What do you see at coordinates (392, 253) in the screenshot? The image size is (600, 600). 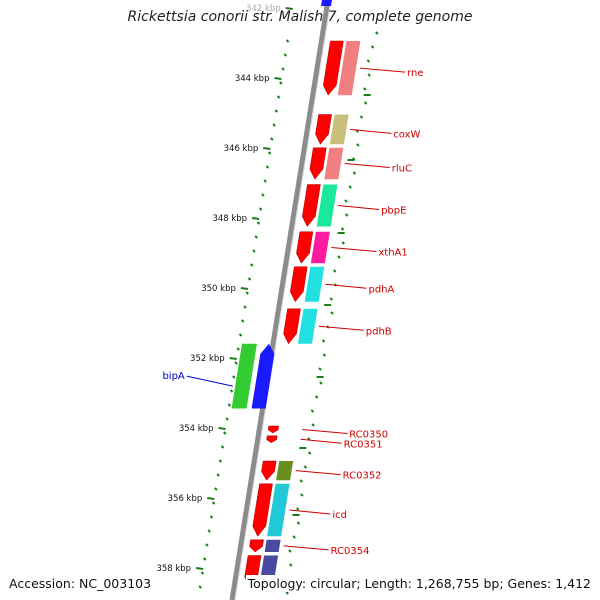 I see `gene-label: xthA1` at bounding box center [392, 253].